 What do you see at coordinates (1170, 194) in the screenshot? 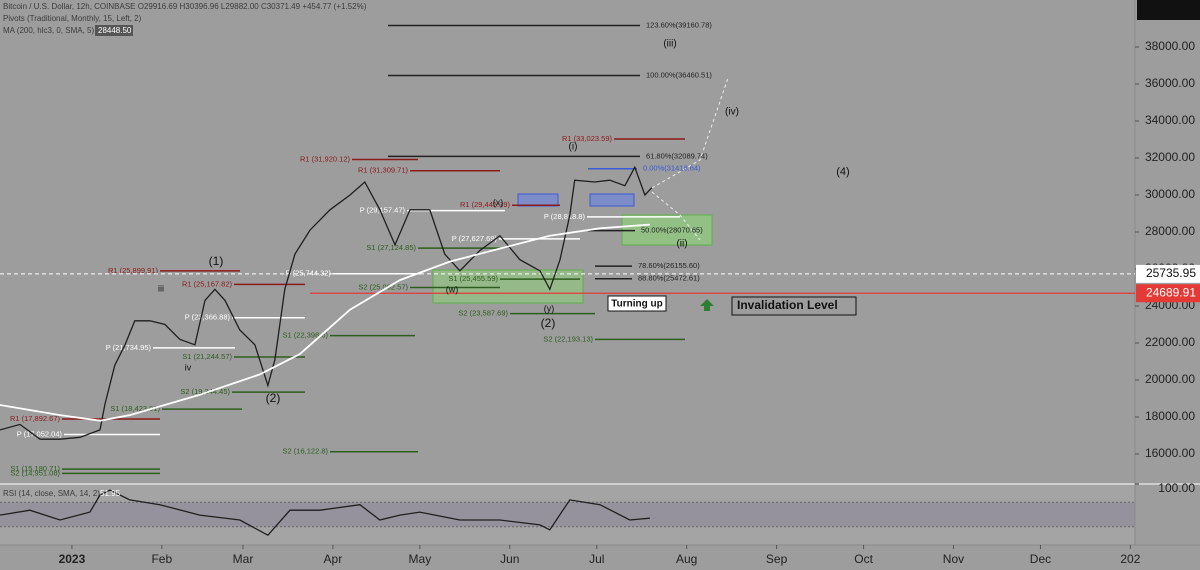
I see `y-tick-label: 30000.00` at bounding box center [1170, 194].